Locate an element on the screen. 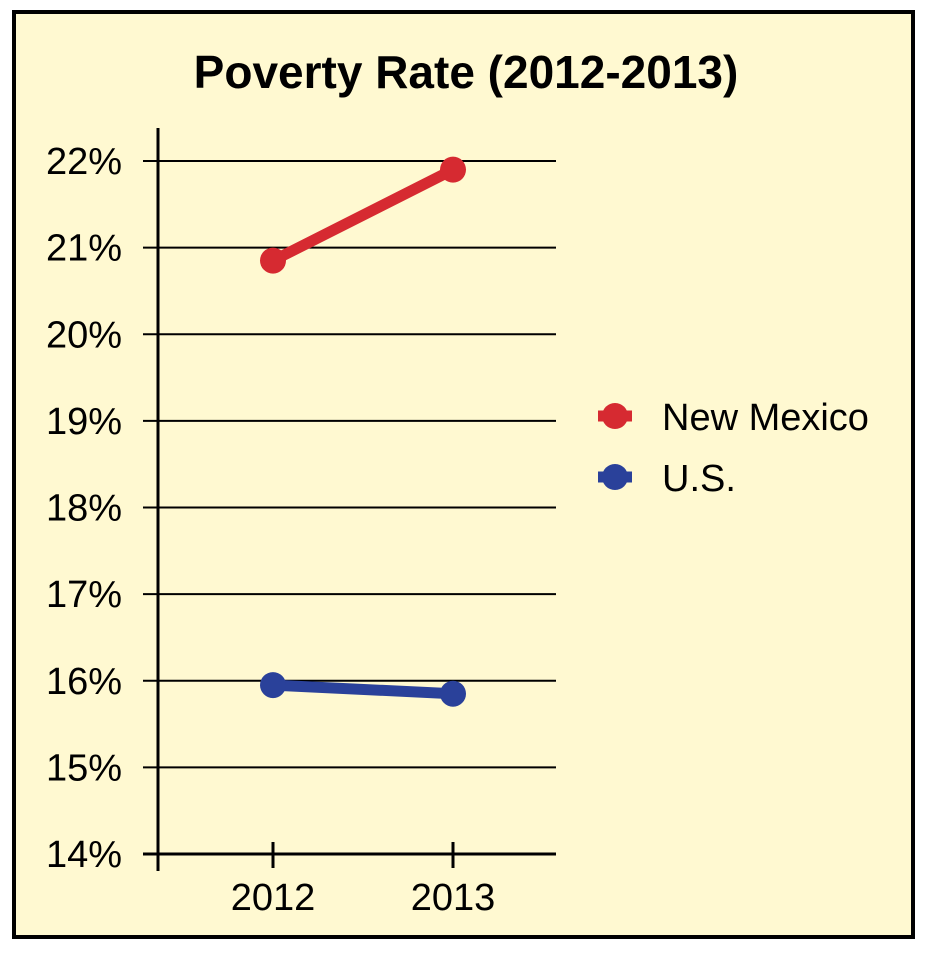 This screenshot has width=927, height=956. series-u-s is located at coordinates (363, 689).